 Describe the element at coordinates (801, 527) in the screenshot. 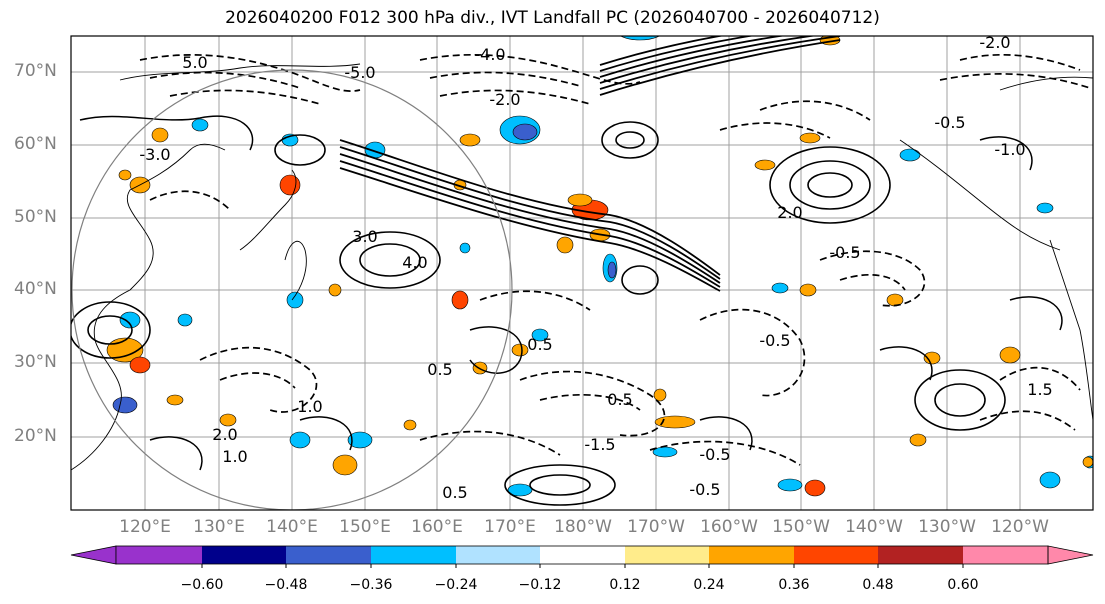

I see `lon-label: 150°W` at that location.